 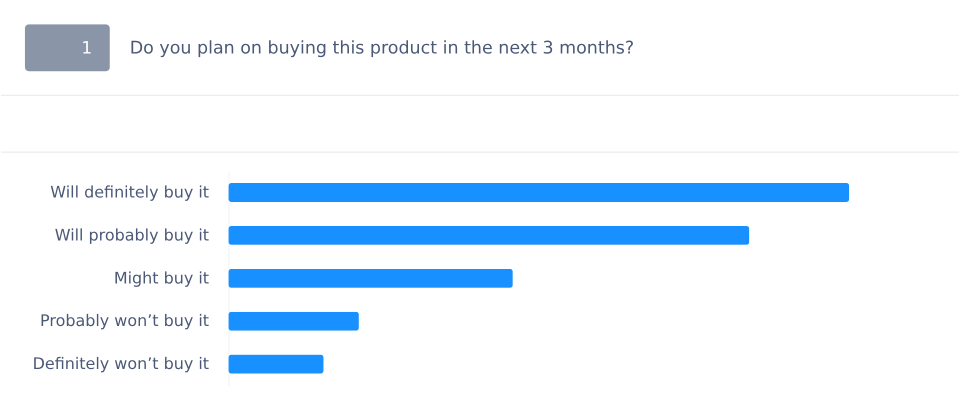 I want to click on chart-title: Do you plan on buying this product in the next 3 months?, so click(x=382, y=48).